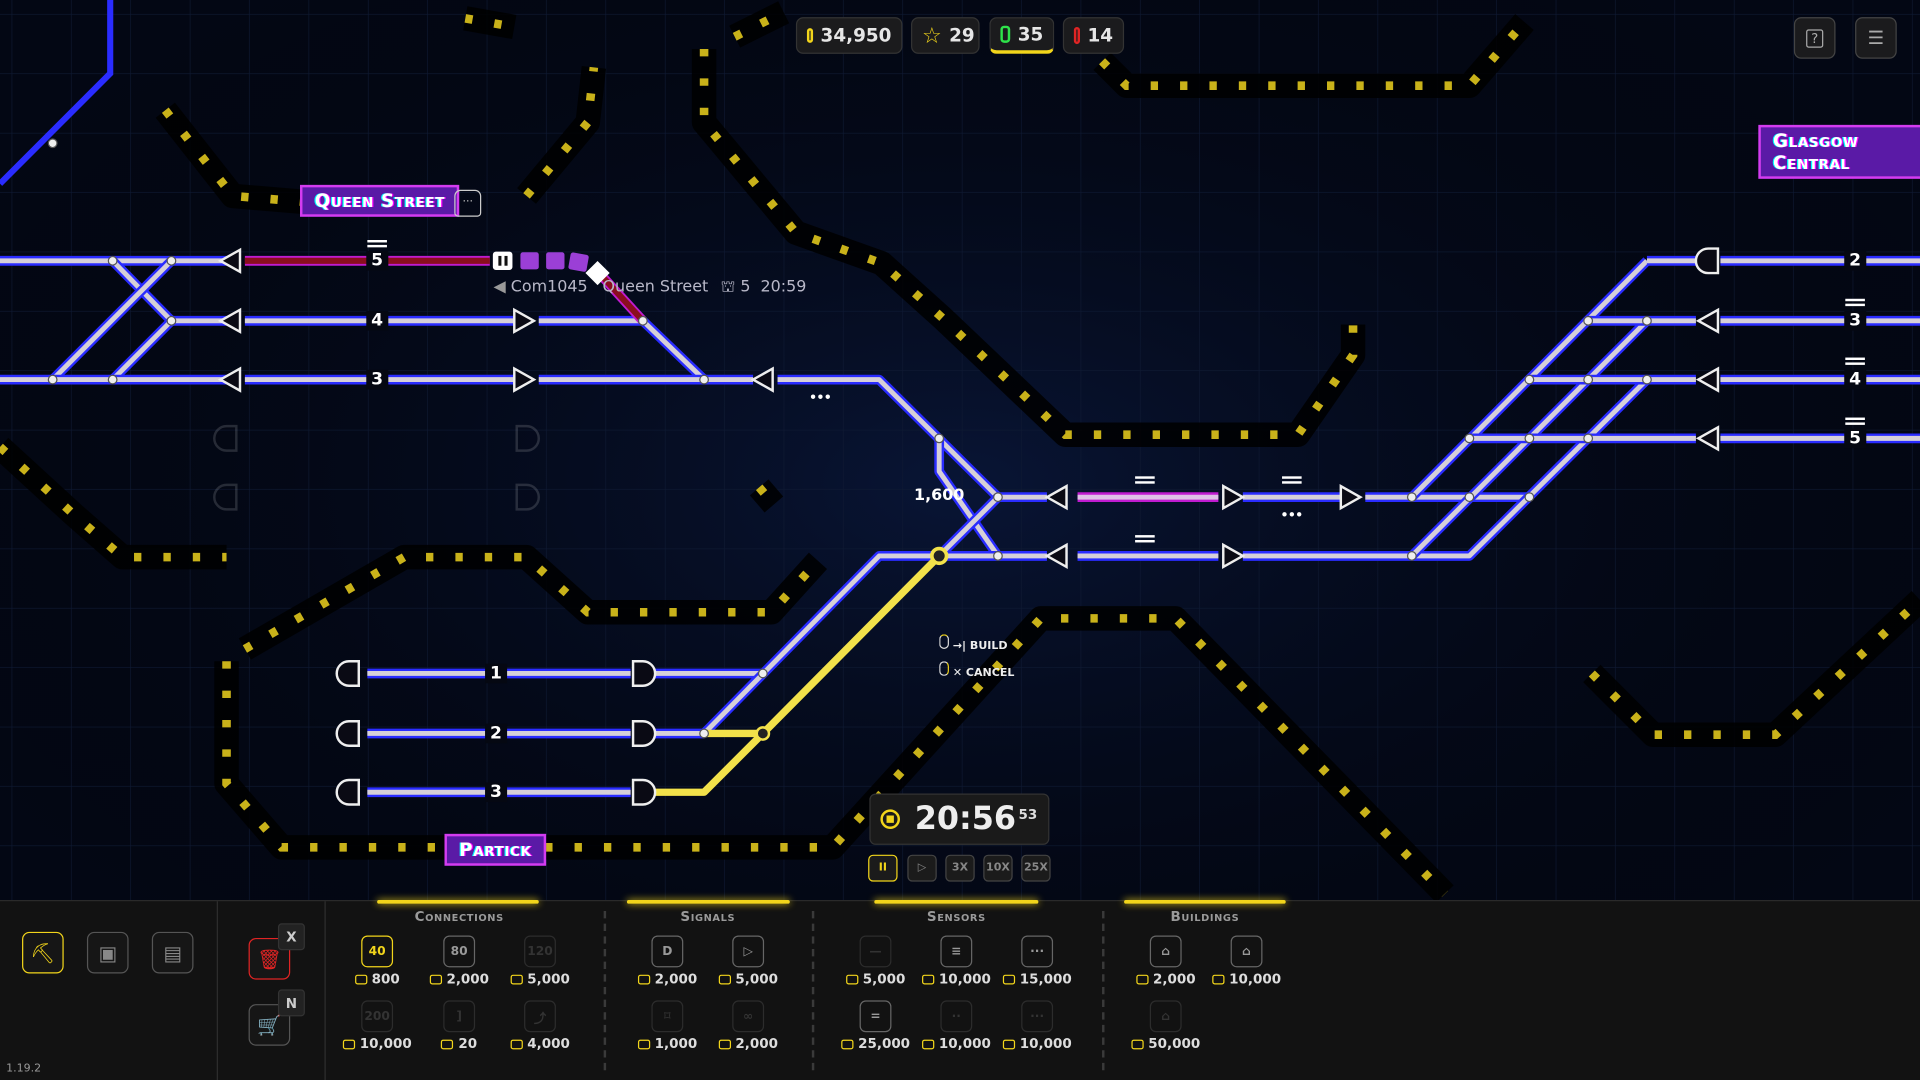  What do you see at coordinates (960, 868) in the screenshot?
I see `speed-3x-button: 3X` at bounding box center [960, 868].